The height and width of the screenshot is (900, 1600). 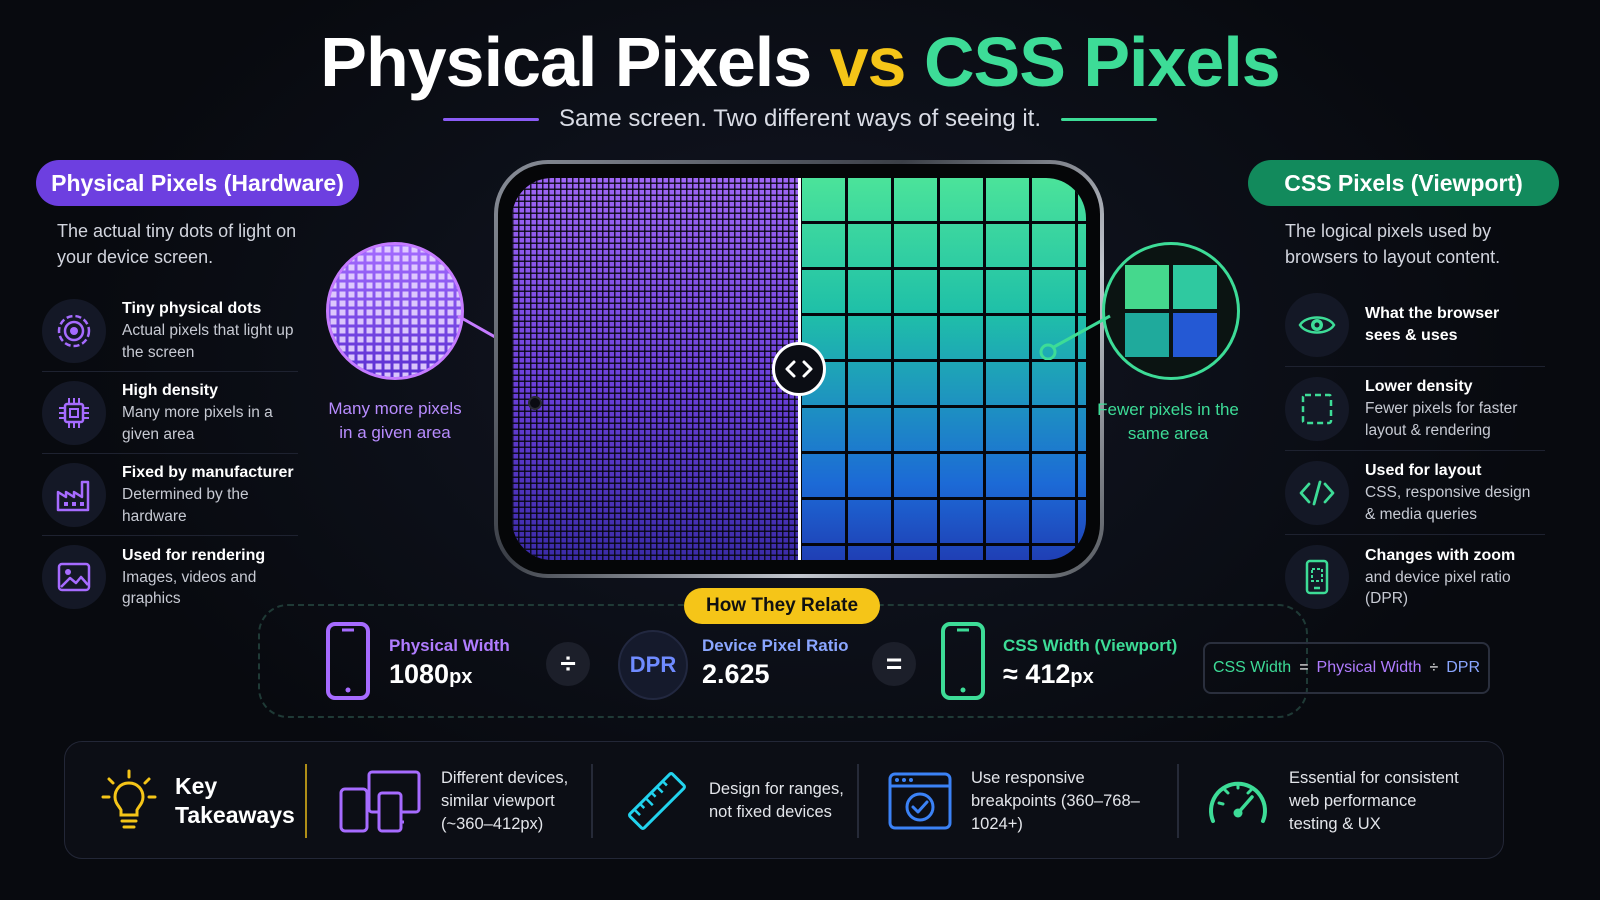 I want to click on factory-icon, so click(x=74, y=494).